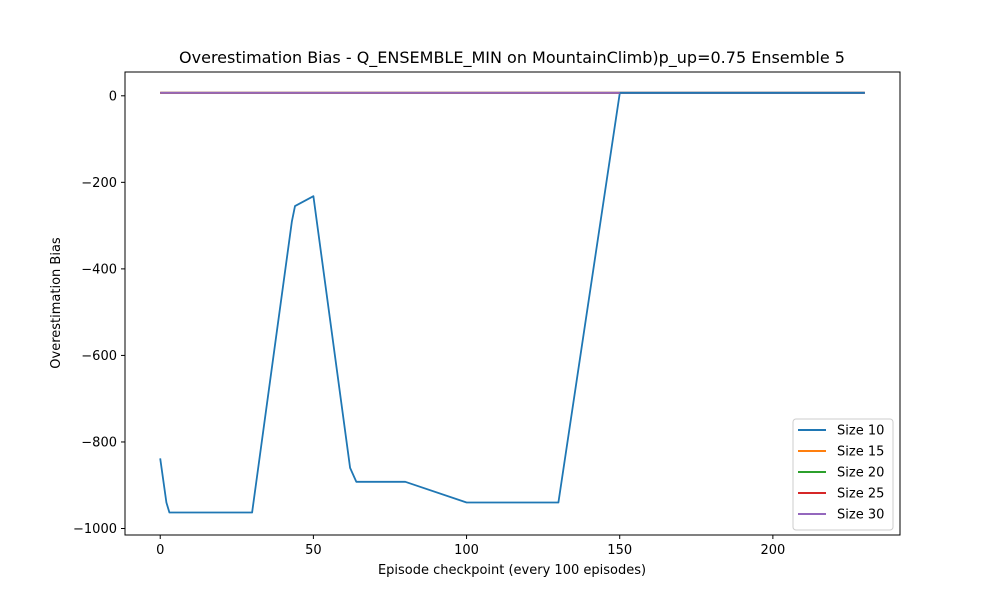 Image resolution: width=1000 pixels, height=600 pixels. Describe the element at coordinates (860, 431) in the screenshot. I see `legend-label: Size 10` at that location.